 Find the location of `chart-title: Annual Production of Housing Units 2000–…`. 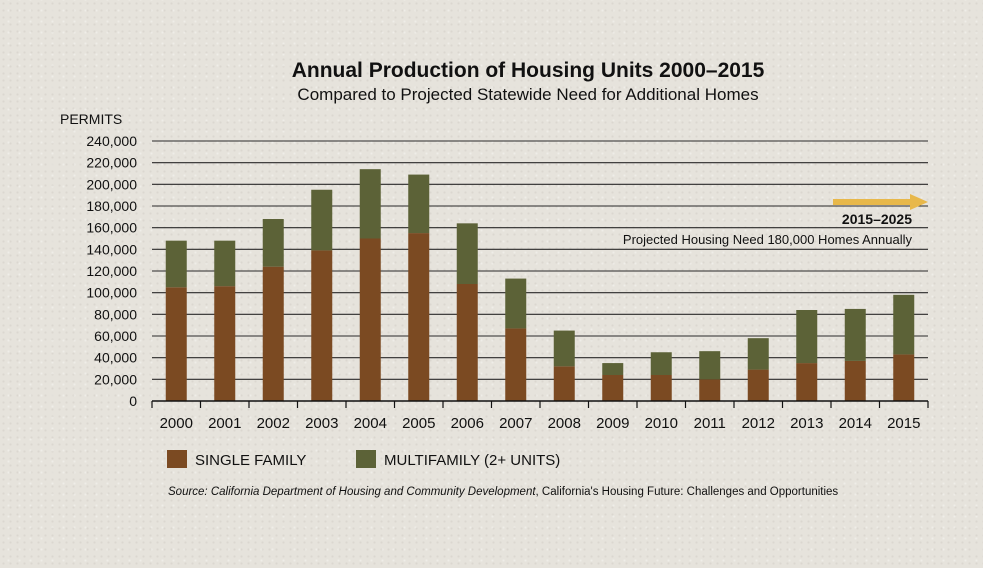

chart-title: Annual Production of Housing Units 2000–… is located at coordinates (528, 70).